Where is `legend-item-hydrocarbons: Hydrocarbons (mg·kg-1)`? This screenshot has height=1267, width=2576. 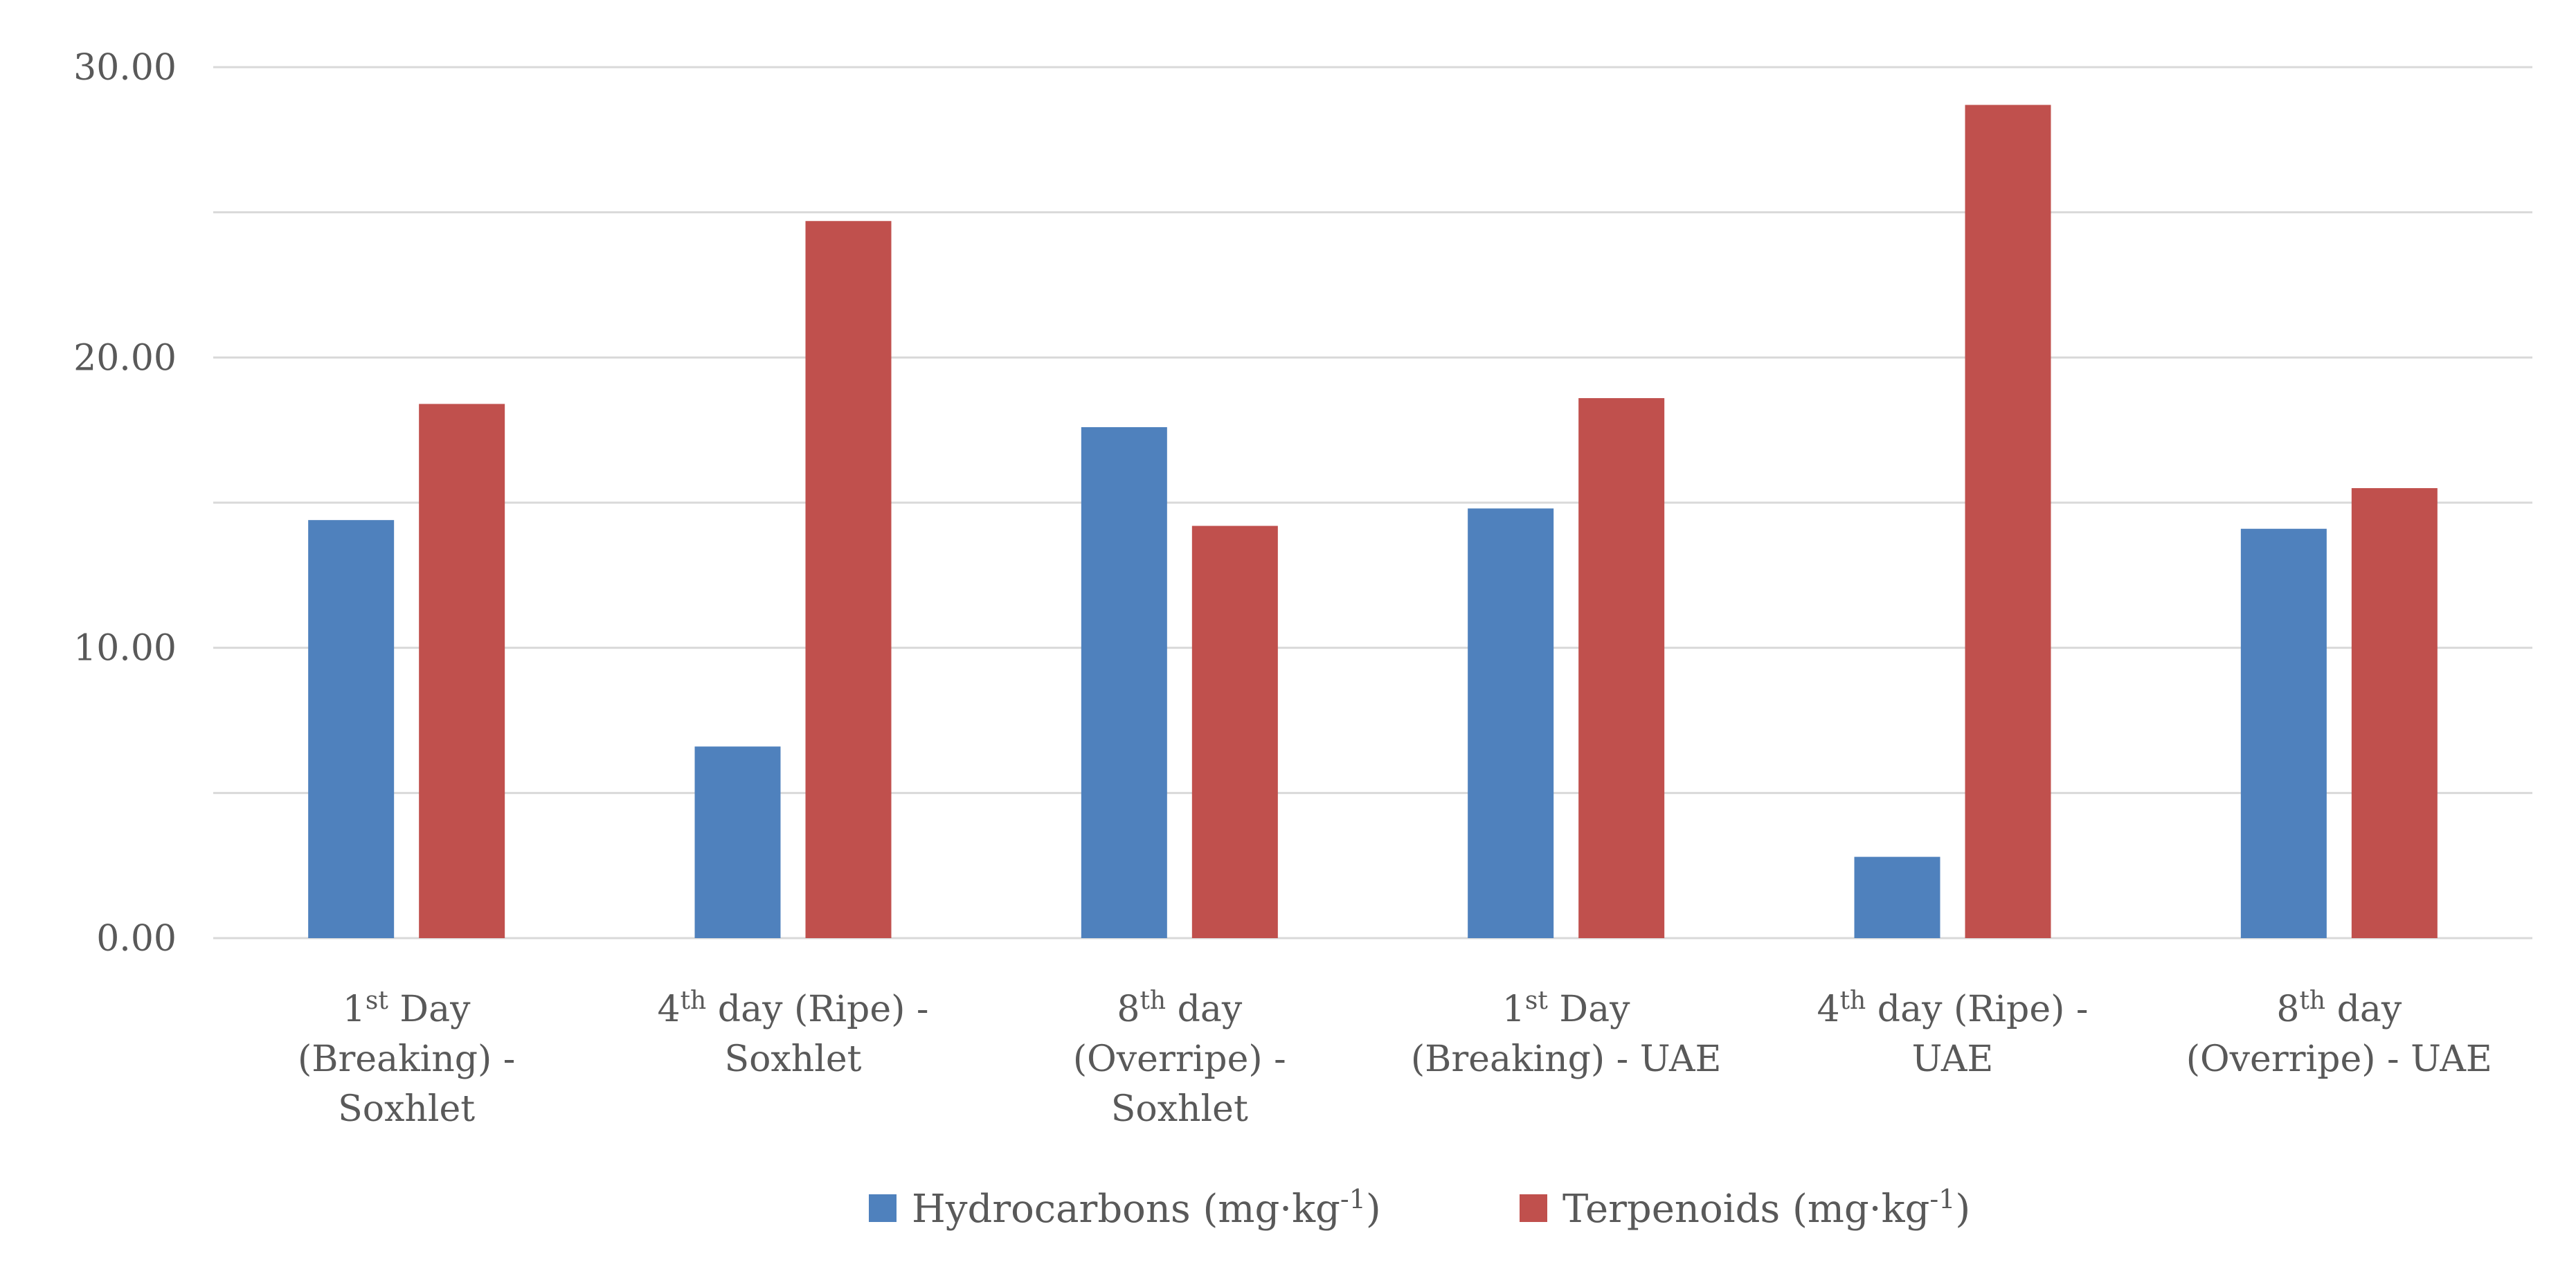 legend-item-hydrocarbons: Hydrocarbons (mg·kg-1) is located at coordinates (1125, 1208).